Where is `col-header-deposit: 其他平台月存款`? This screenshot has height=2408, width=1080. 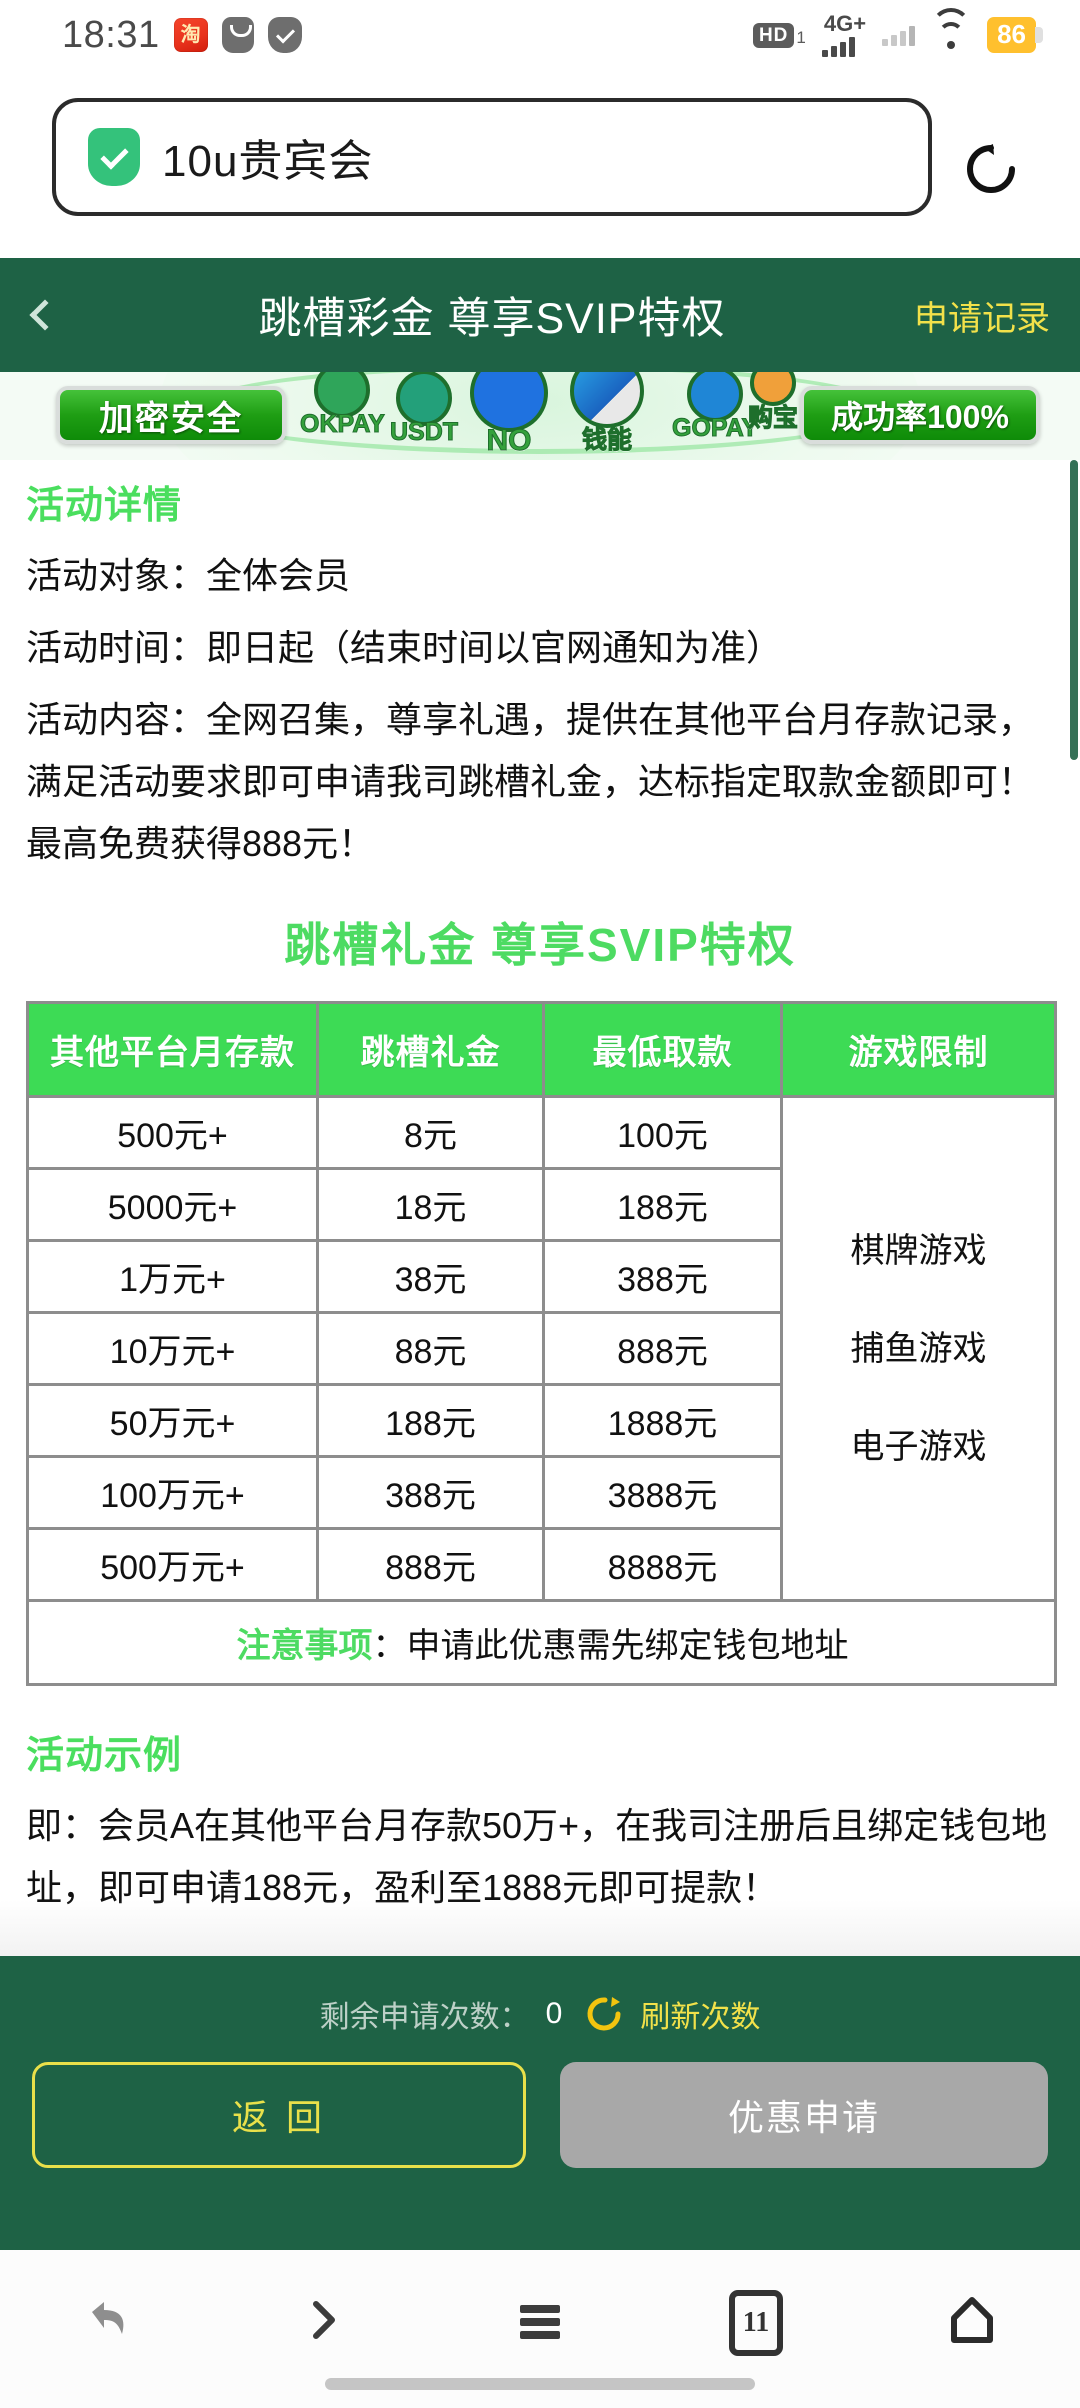
col-header-deposit: 其他平台月存款 is located at coordinates (172, 1049).